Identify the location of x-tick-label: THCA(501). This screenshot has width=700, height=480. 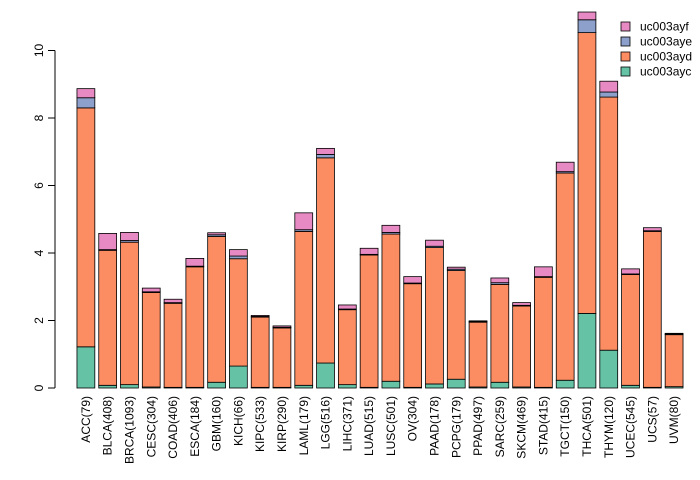
(587, 426).